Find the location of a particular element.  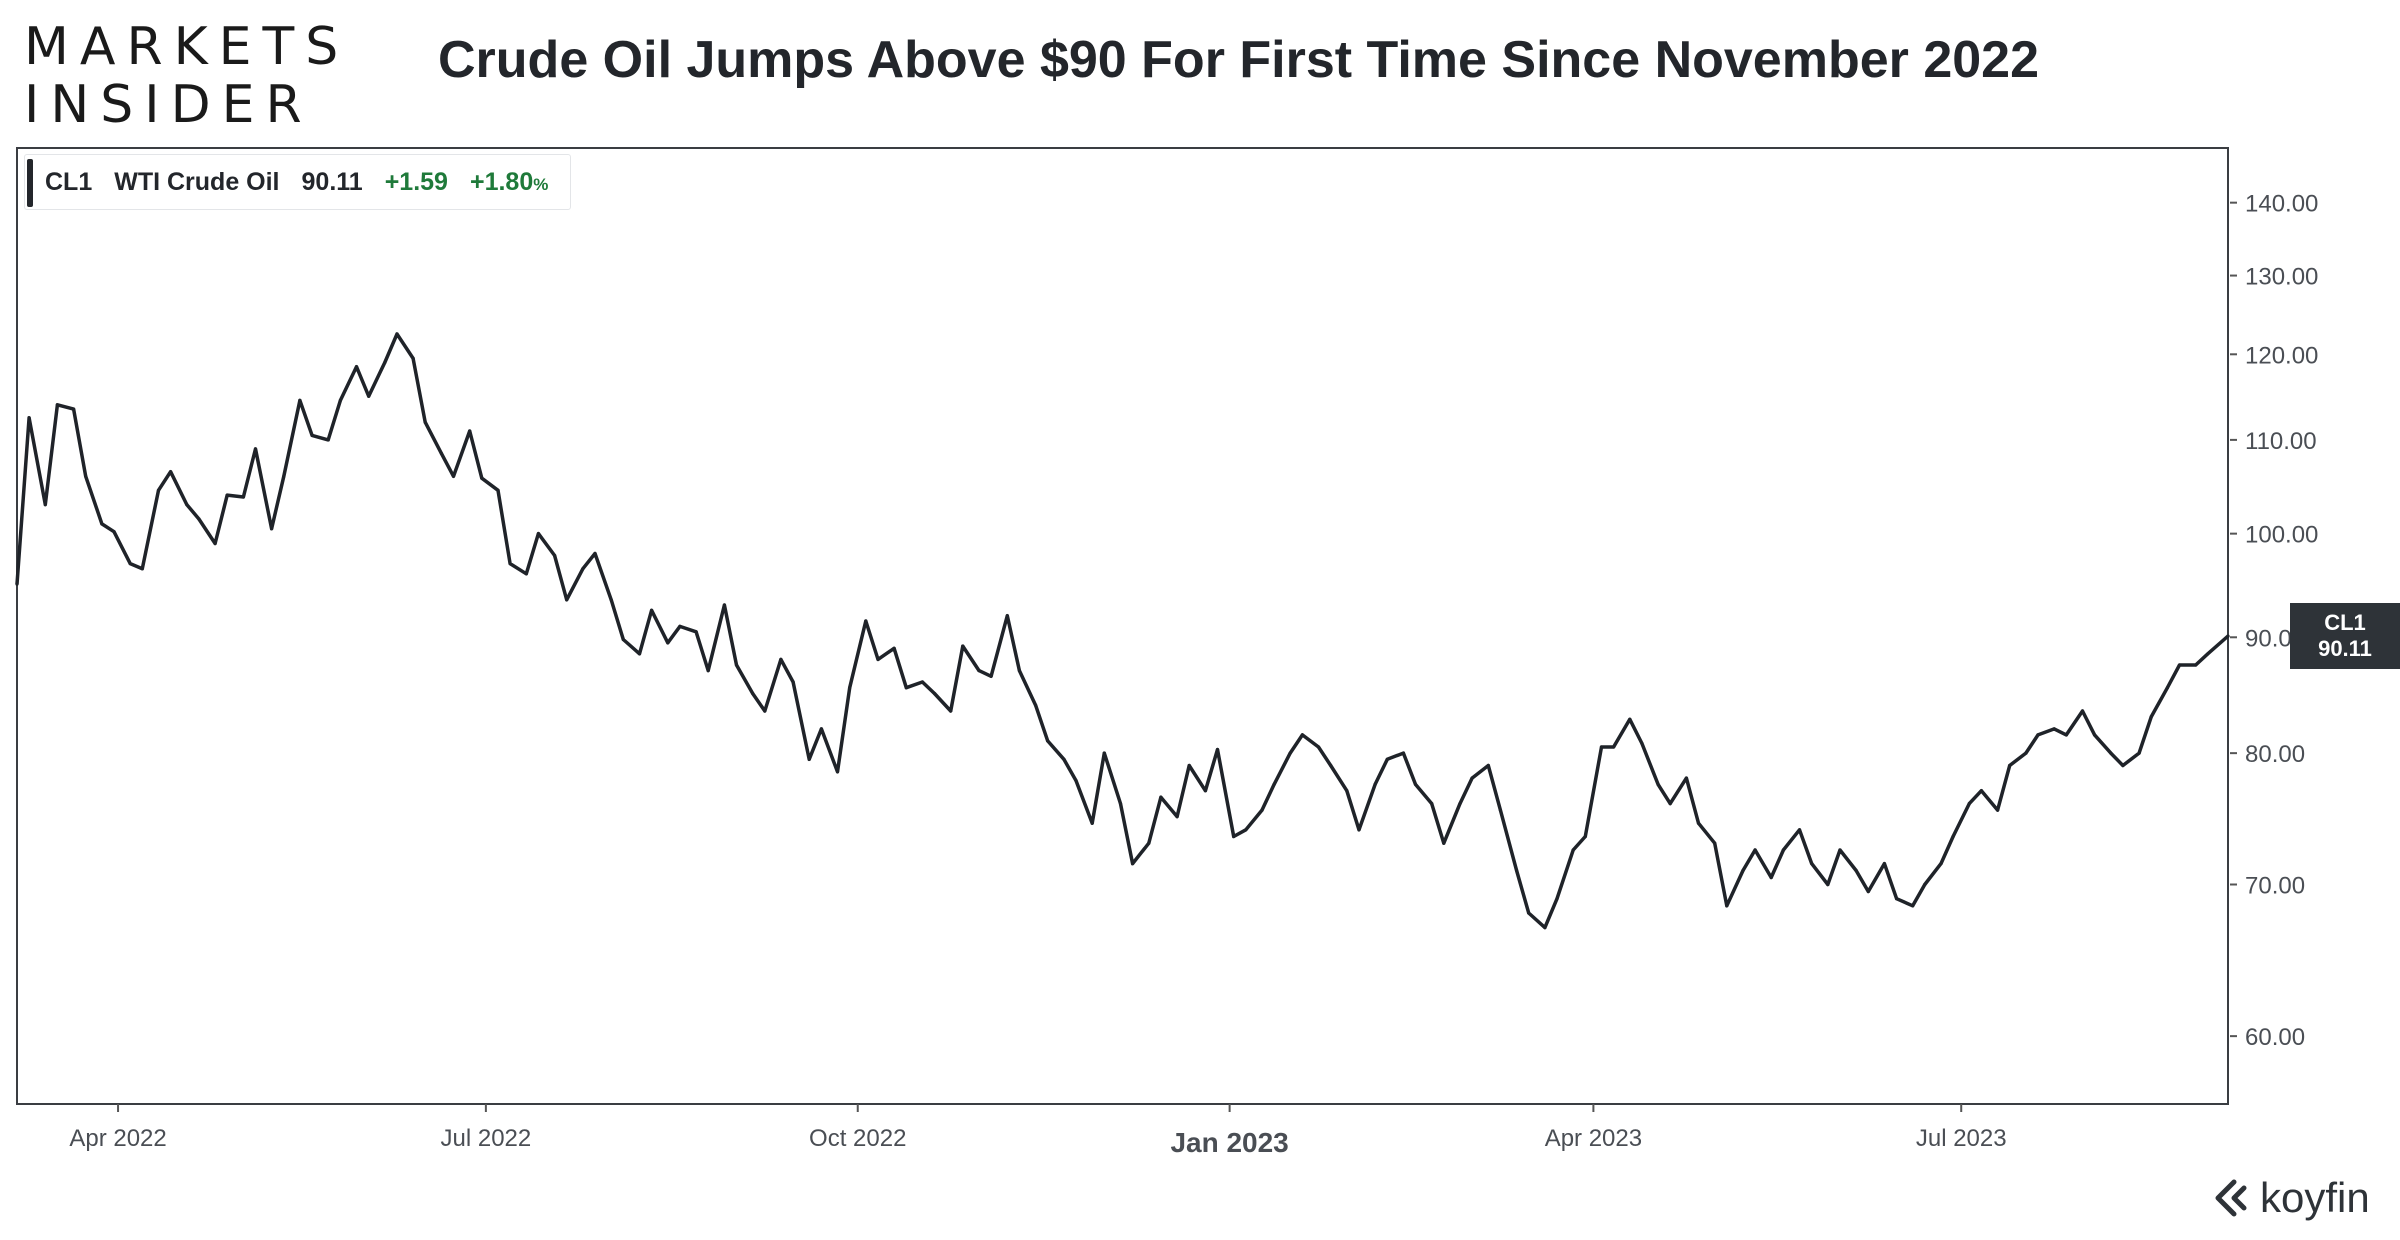

last-price-tag: CL1 90.11 is located at coordinates (2345, 636).